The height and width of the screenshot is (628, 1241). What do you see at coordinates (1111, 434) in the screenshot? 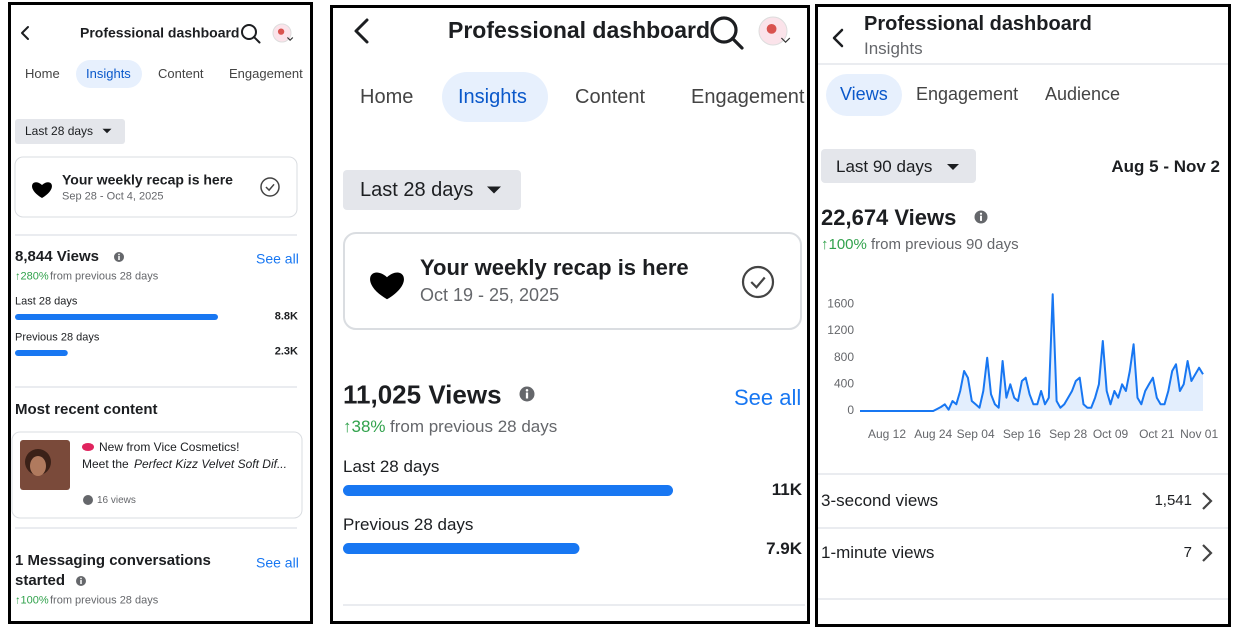
I see `x-tick-label: Oct 09` at bounding box center [1111, 434].